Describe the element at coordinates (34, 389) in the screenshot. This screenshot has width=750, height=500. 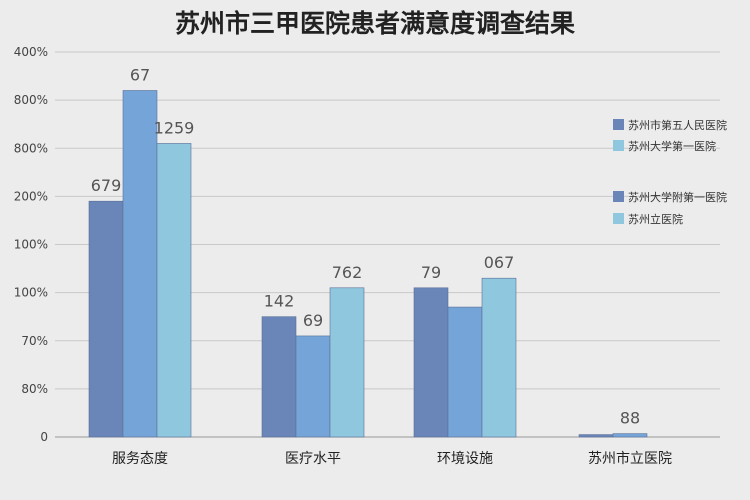
I see `y-tick-label: 80%` at that location.